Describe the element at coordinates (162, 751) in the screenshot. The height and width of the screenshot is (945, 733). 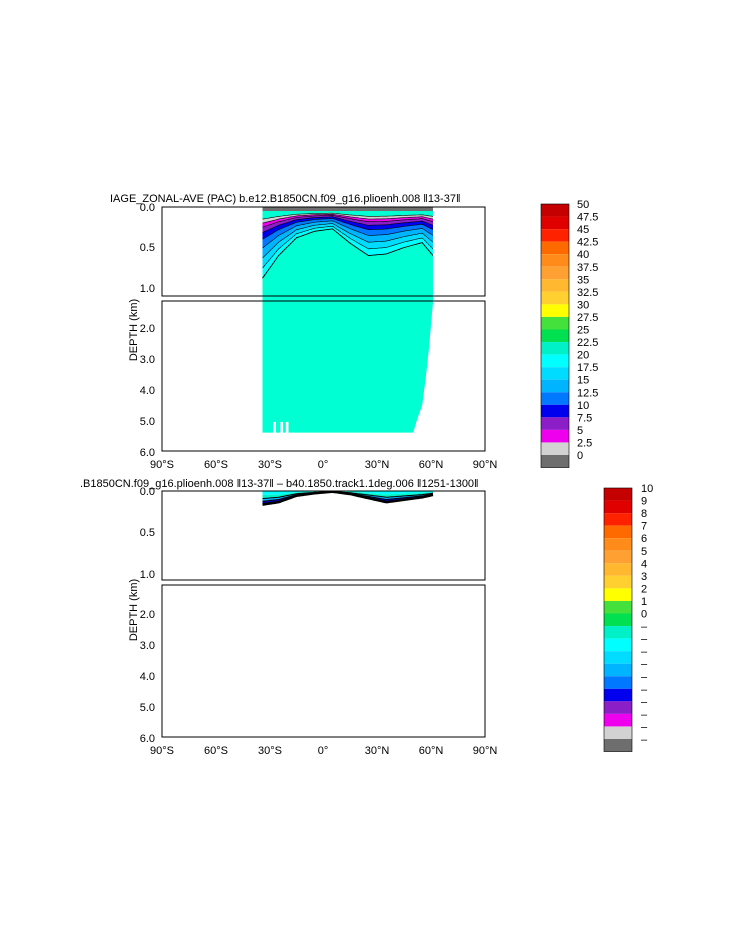
I see `panel-2-x-tick-0: 90°S` at that location.